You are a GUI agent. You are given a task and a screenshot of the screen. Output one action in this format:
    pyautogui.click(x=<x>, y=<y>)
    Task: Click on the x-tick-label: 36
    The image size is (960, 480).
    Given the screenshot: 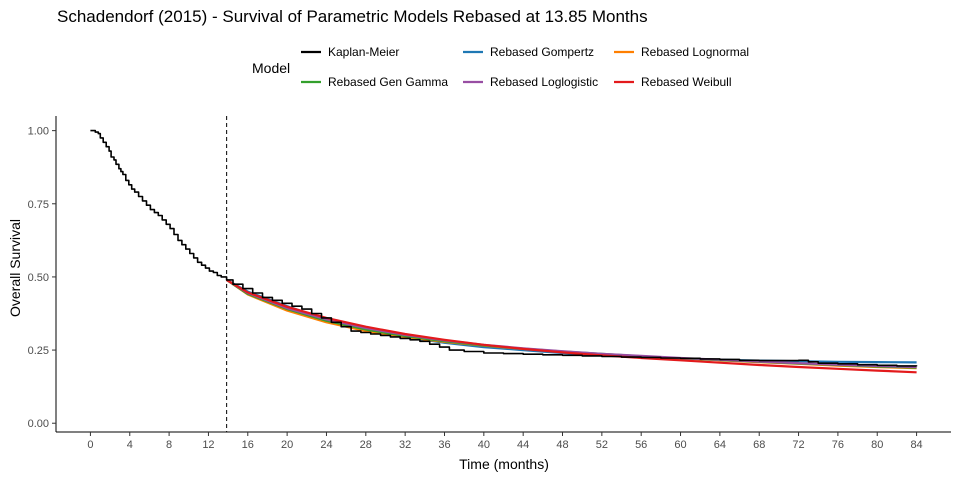 What is the action you would take?
    pyautogui.click(x=444, y=445)
    